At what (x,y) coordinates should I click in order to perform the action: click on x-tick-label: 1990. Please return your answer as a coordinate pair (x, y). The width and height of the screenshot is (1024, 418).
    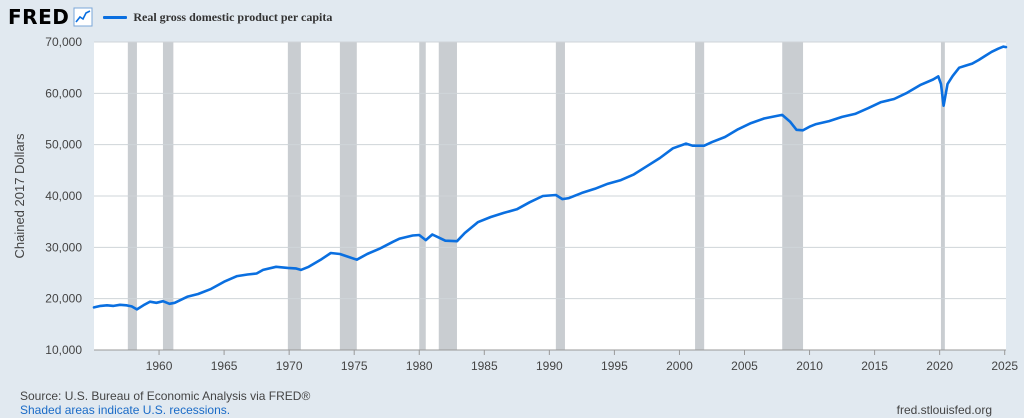
    Looking at the image, I should click on (549, 366).